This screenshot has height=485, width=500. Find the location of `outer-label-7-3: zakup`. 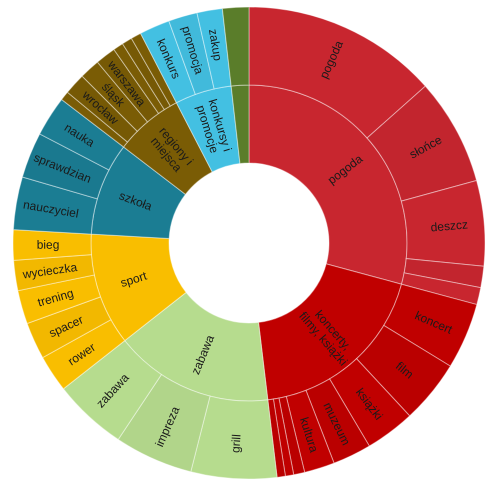

outer-label-7-3: zakup is located at coordinates (215, 45).